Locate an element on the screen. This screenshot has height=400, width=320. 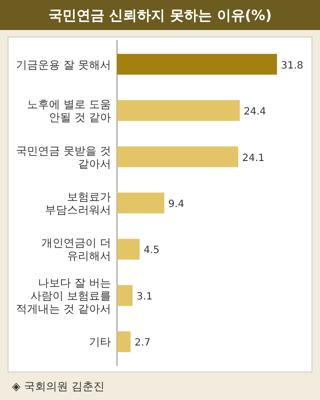
data-label: 2.7 is located at coordinates (142, 343).